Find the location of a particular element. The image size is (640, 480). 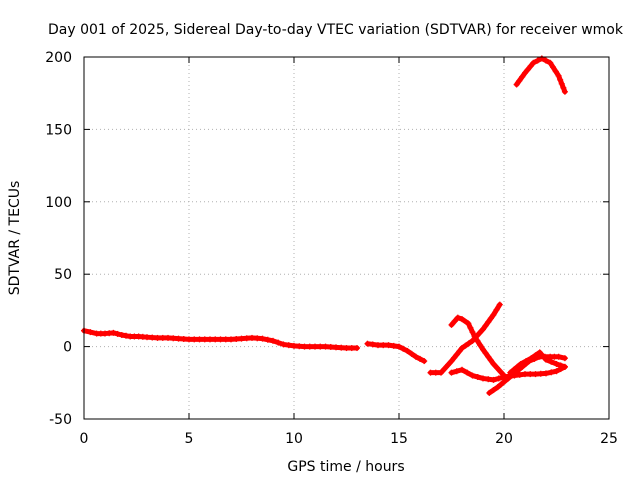

y-tick-label: 150 is located at coordinates (58, 130).